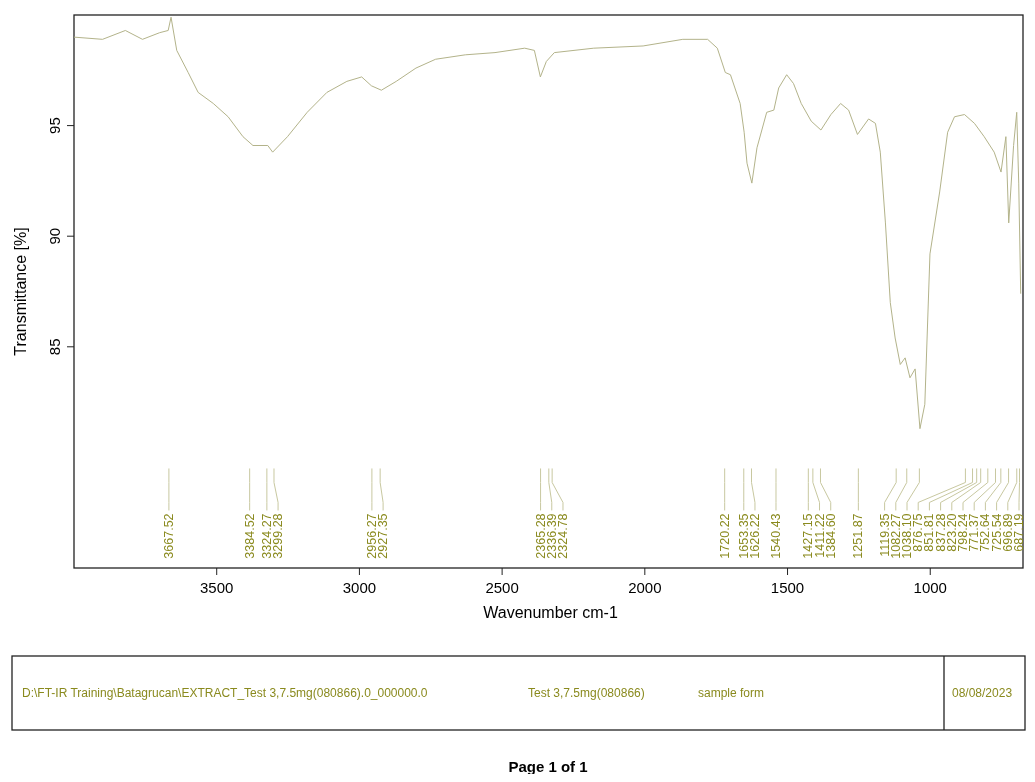 This screenshot has width=1035, height=782. I want to click on x-tick-label: 3500, so click(217, 587).